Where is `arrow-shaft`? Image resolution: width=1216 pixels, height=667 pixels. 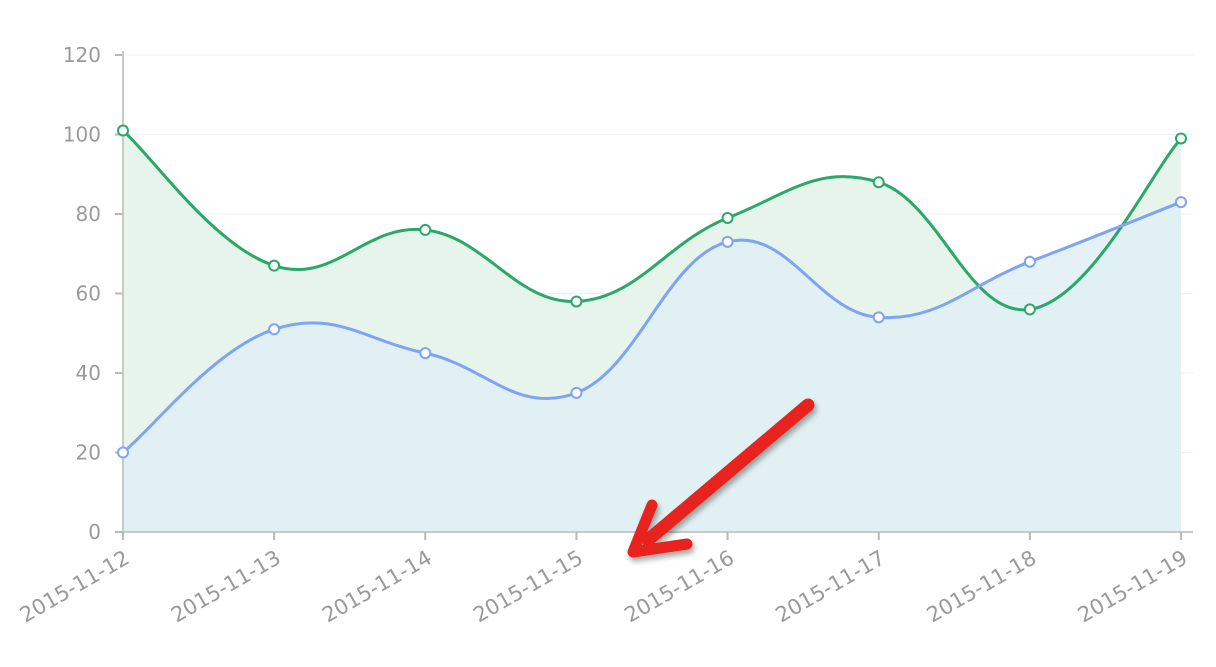
arrow-shaft is located at coordinates (728, 472).